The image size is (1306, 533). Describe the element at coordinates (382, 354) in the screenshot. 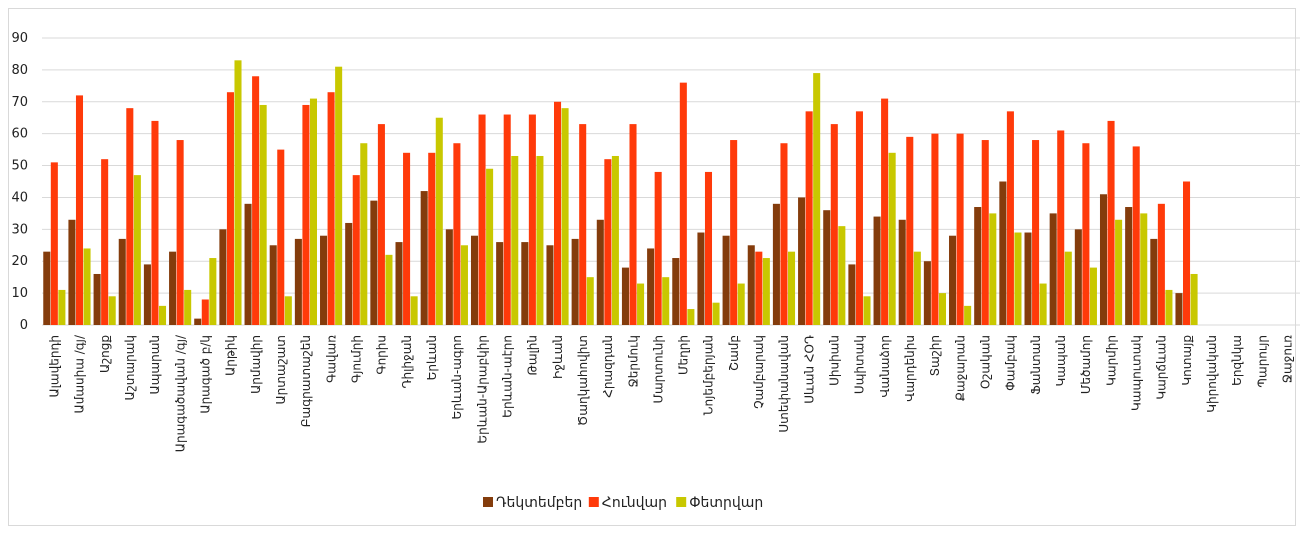

I see `x-category-label: Գորիս` at that location.